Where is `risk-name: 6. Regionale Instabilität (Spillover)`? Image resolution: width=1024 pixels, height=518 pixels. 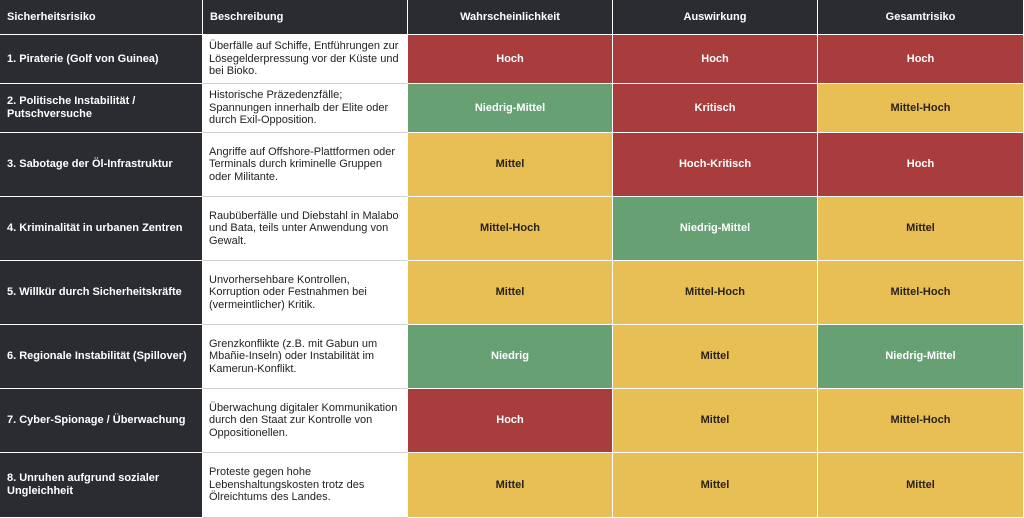 risk-name: 6. Regionale Instabilität (Spillover) is located at coordinates (101, 357).